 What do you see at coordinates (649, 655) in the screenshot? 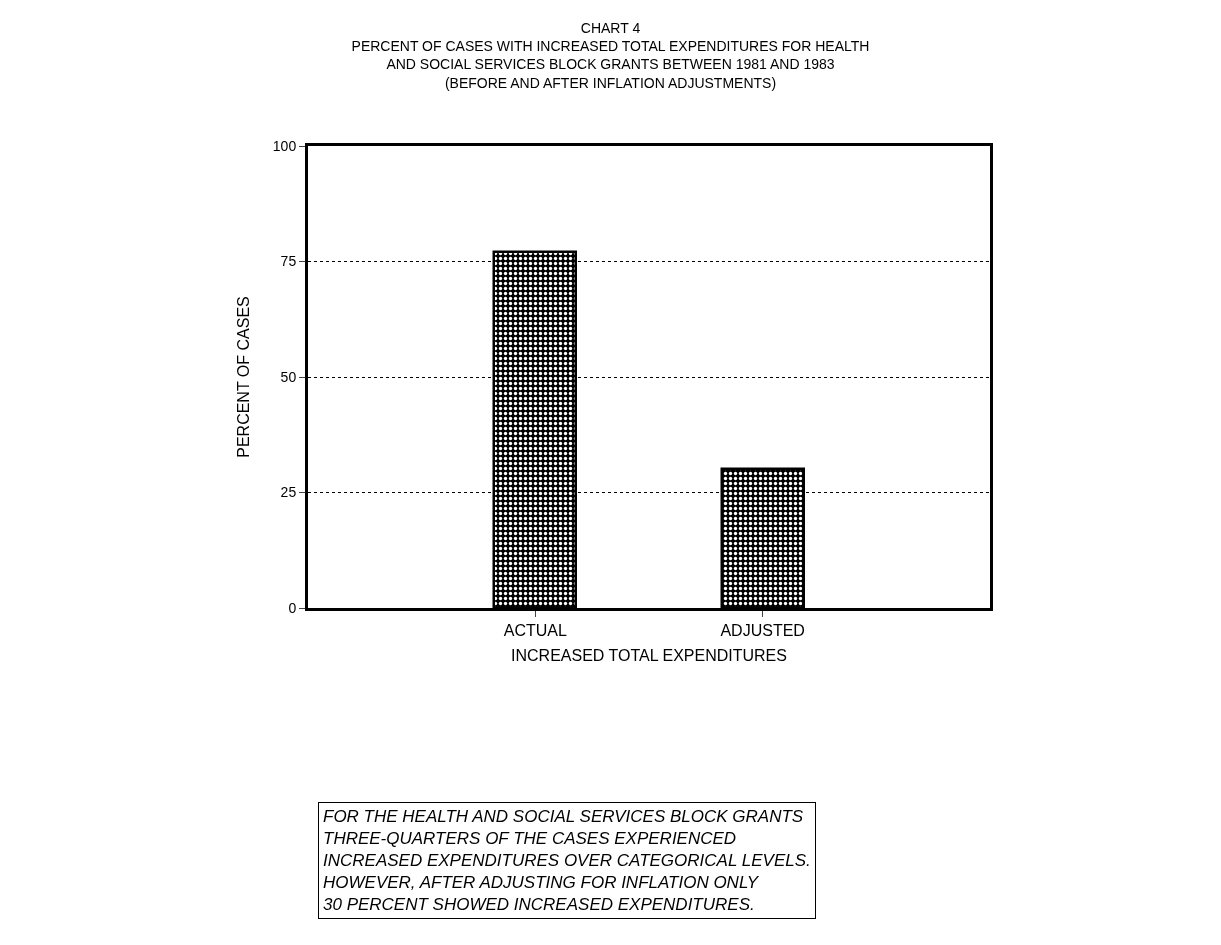
I see `x-axis-title: INCREASED TOTAL EXPENDITURES` at bounding box center [649, 655].